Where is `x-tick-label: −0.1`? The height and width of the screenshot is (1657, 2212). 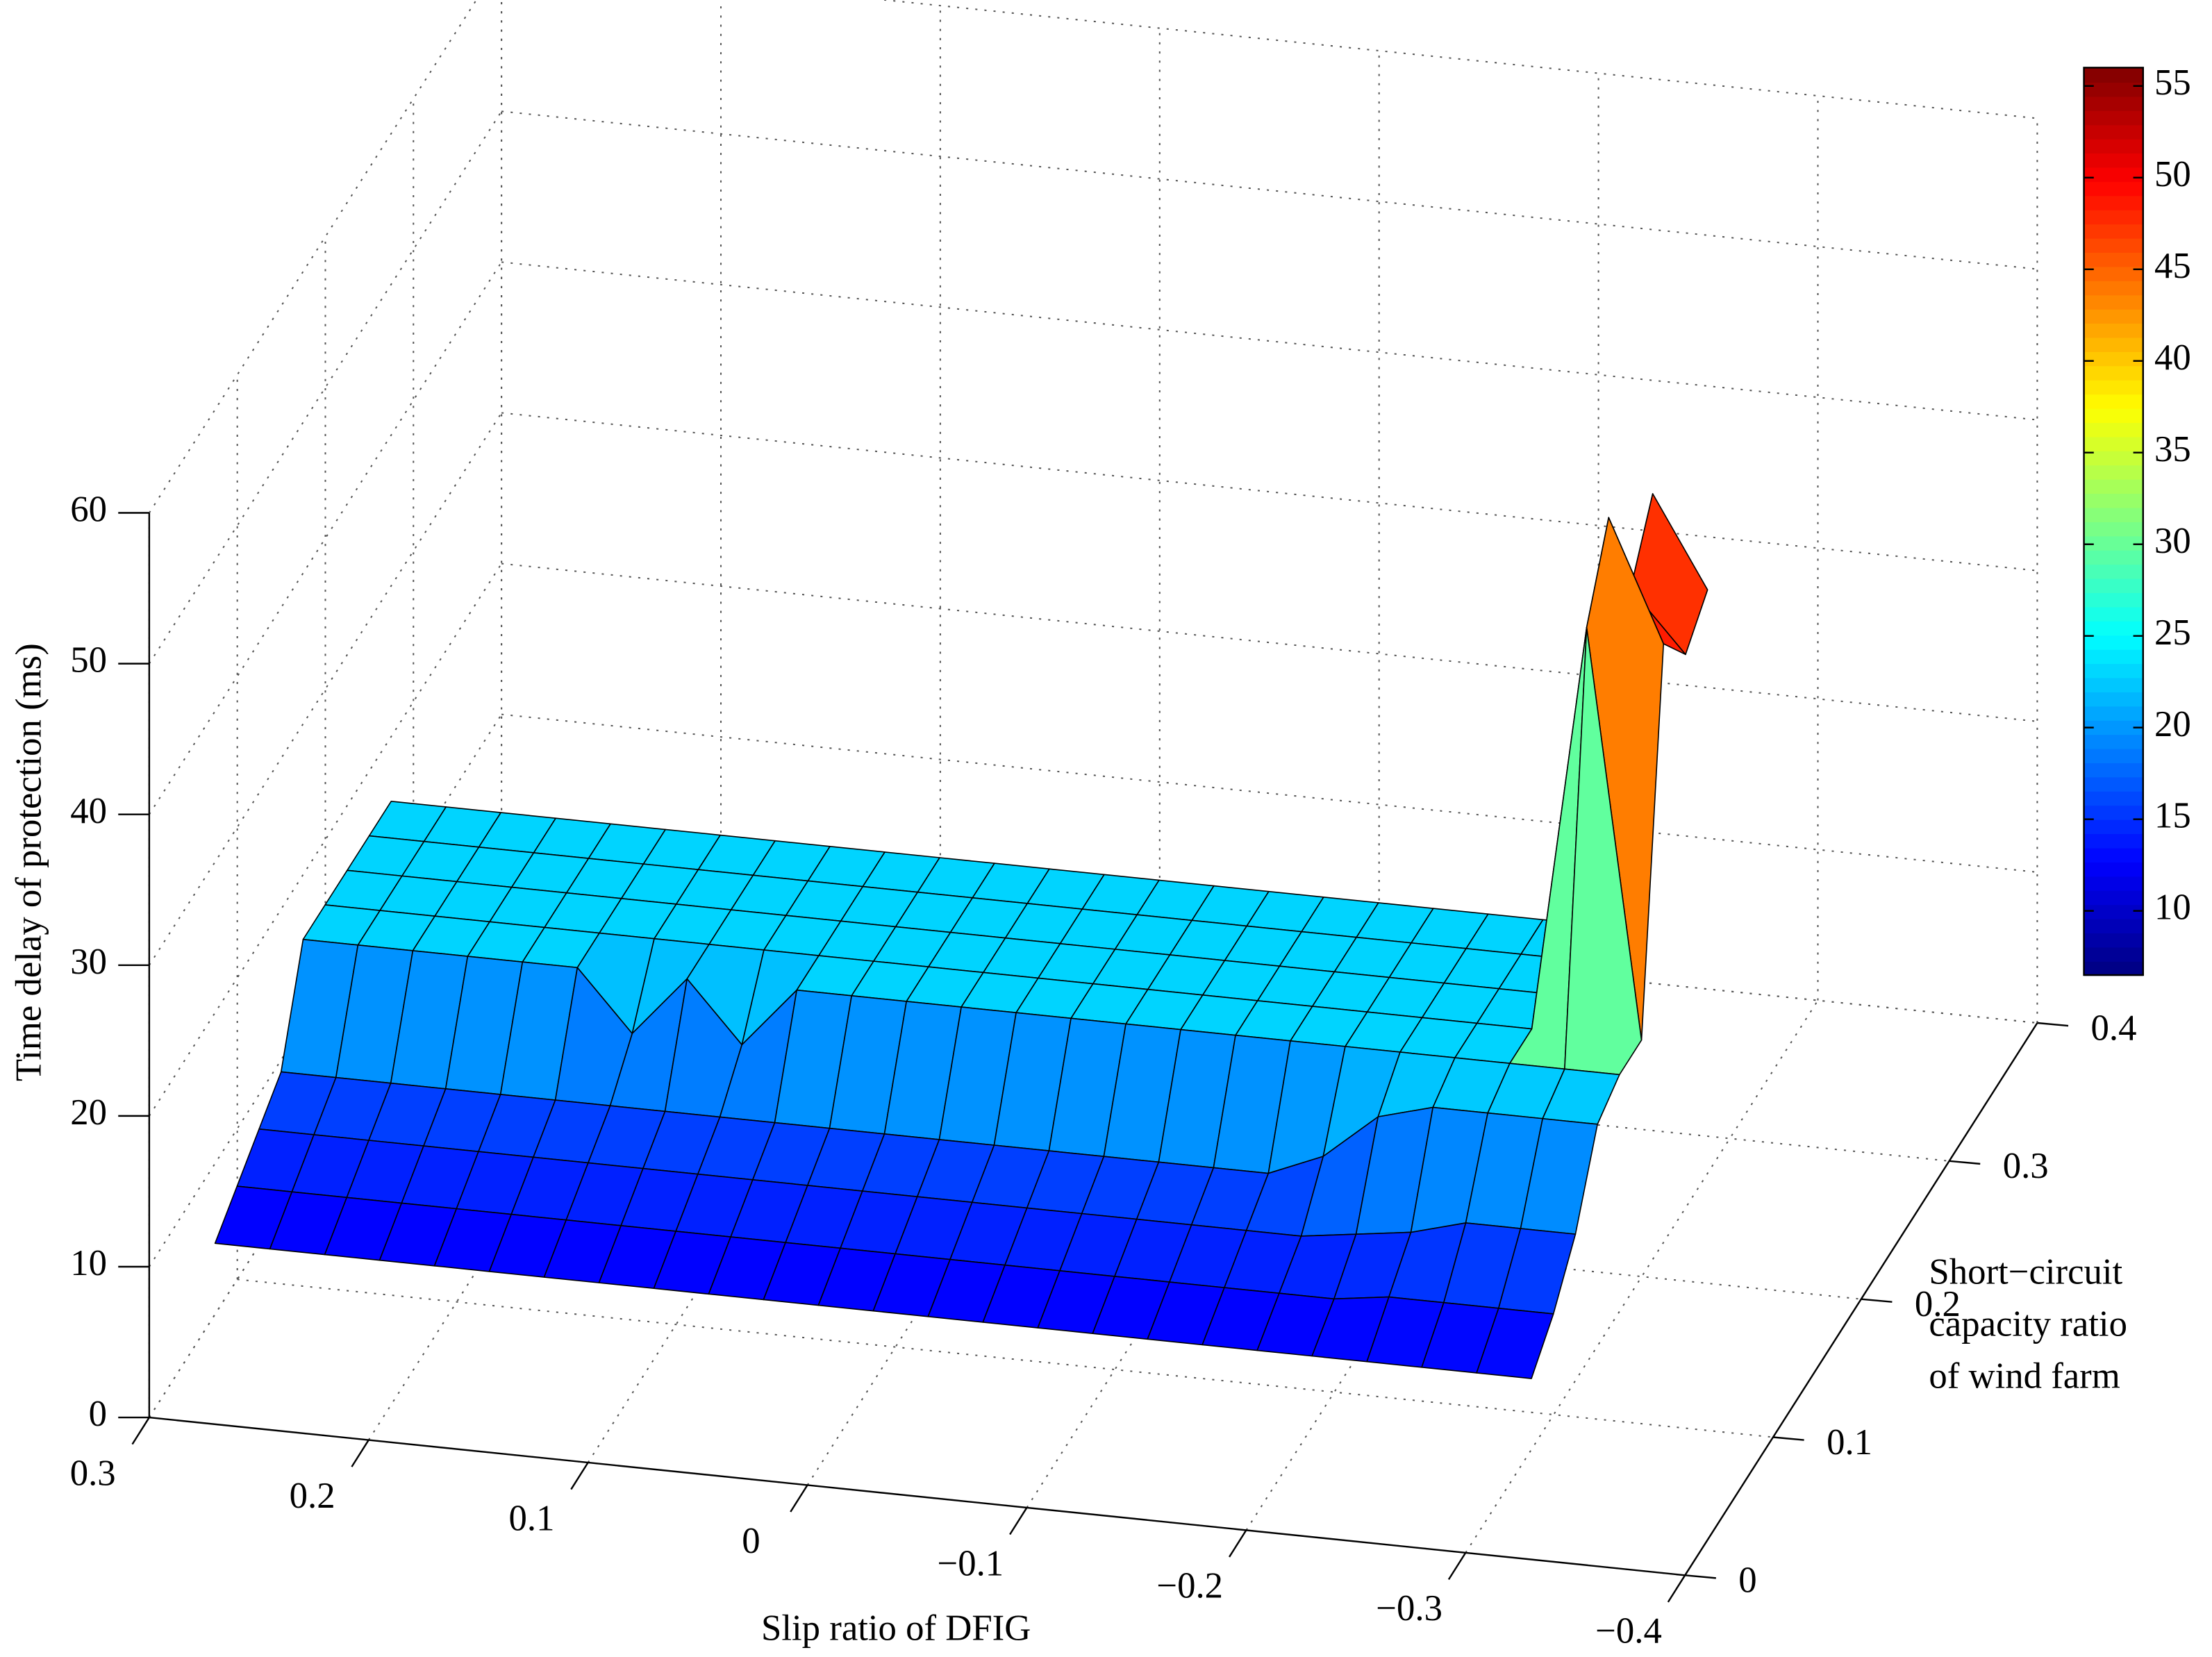
x-tick-label: −0.1 is located at coordinates (970, 1563).